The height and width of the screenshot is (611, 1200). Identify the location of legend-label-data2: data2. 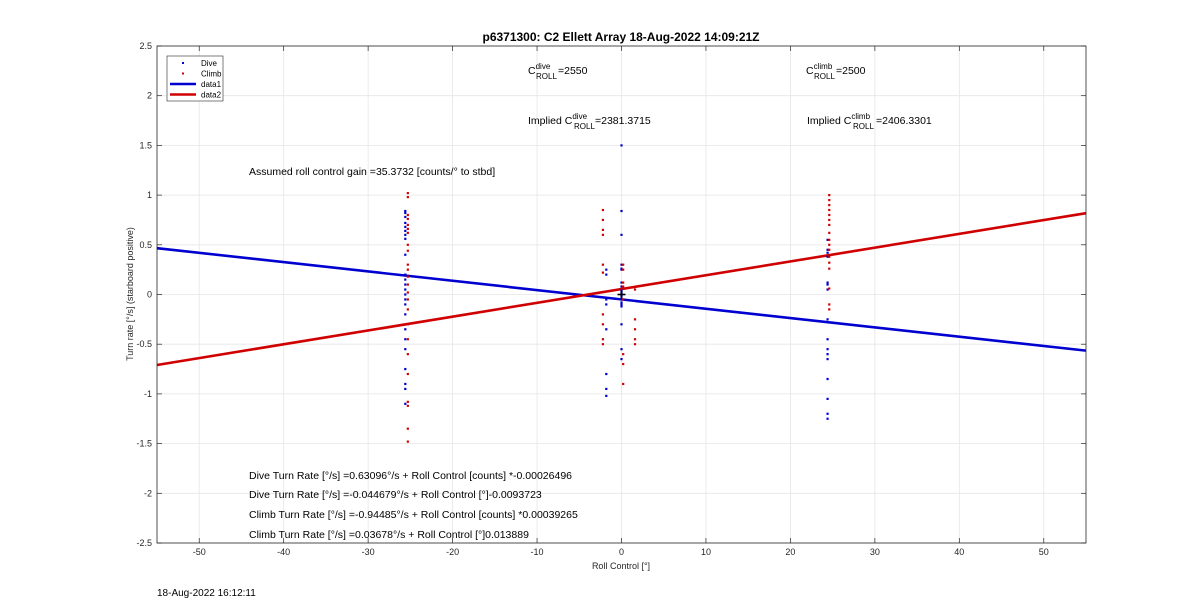
(211, 95).